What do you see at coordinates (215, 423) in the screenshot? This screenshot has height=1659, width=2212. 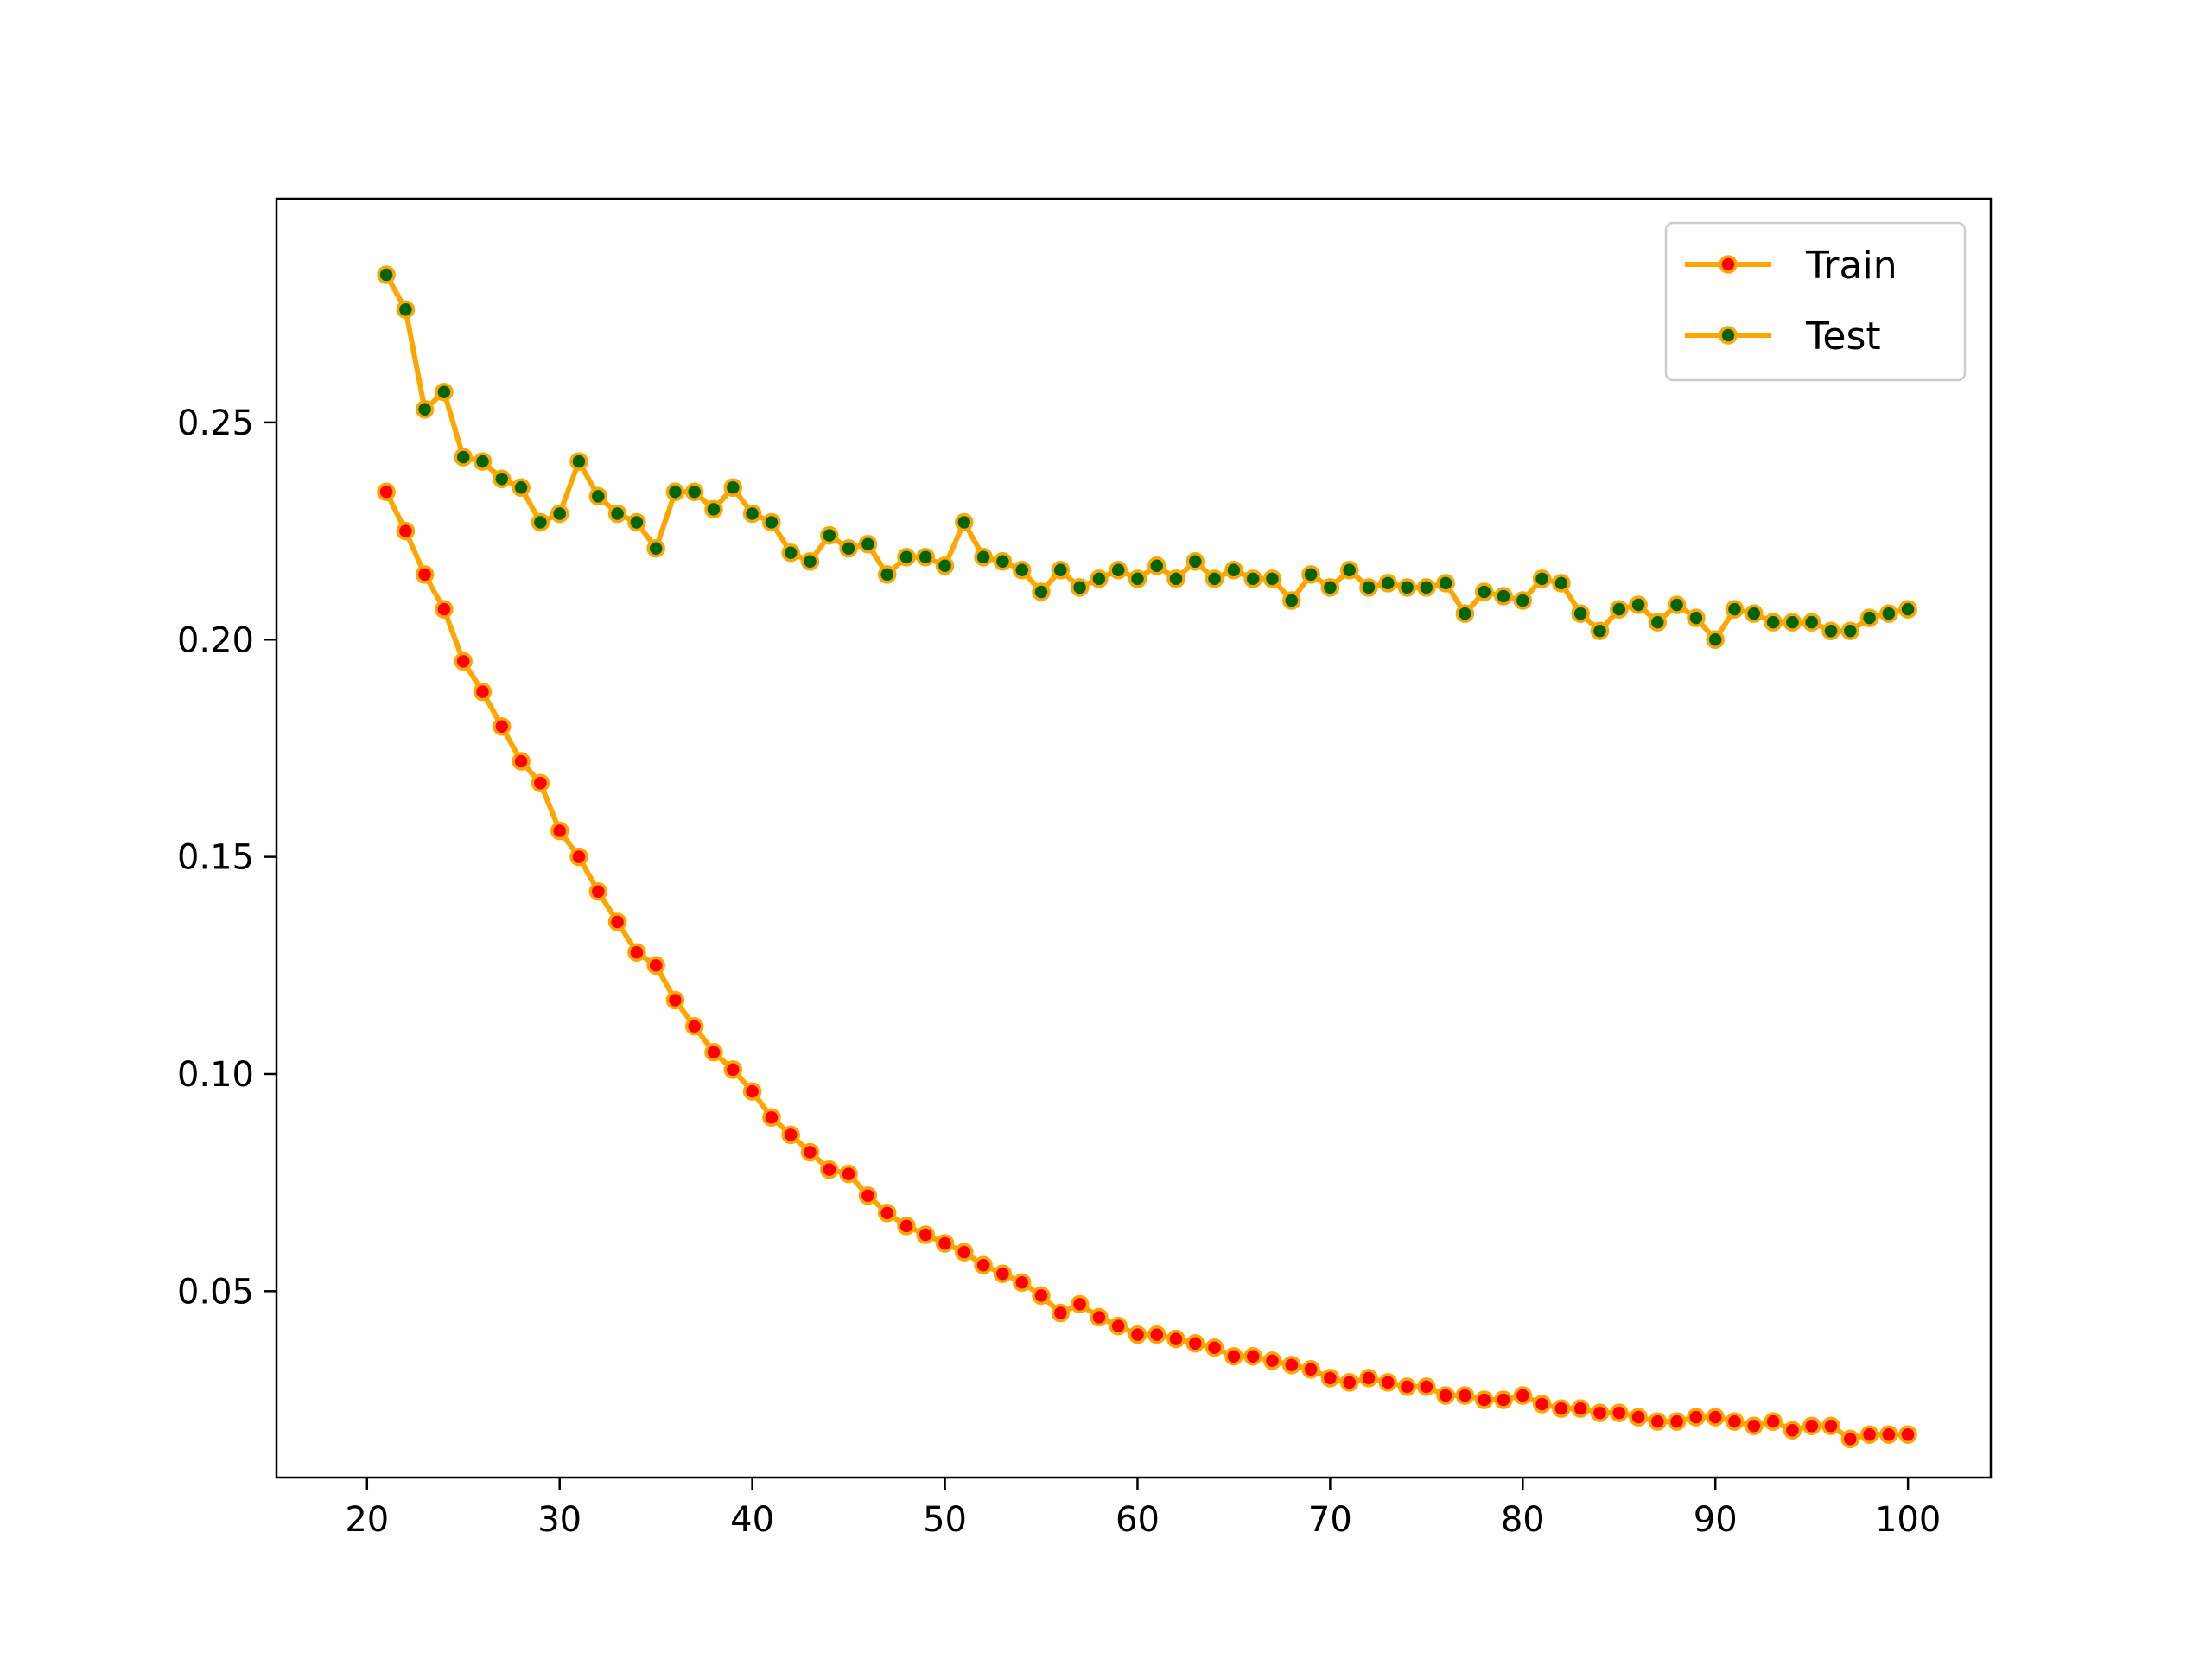 I see `y-tick-label: 0.25` at bounding box center [215, 423].